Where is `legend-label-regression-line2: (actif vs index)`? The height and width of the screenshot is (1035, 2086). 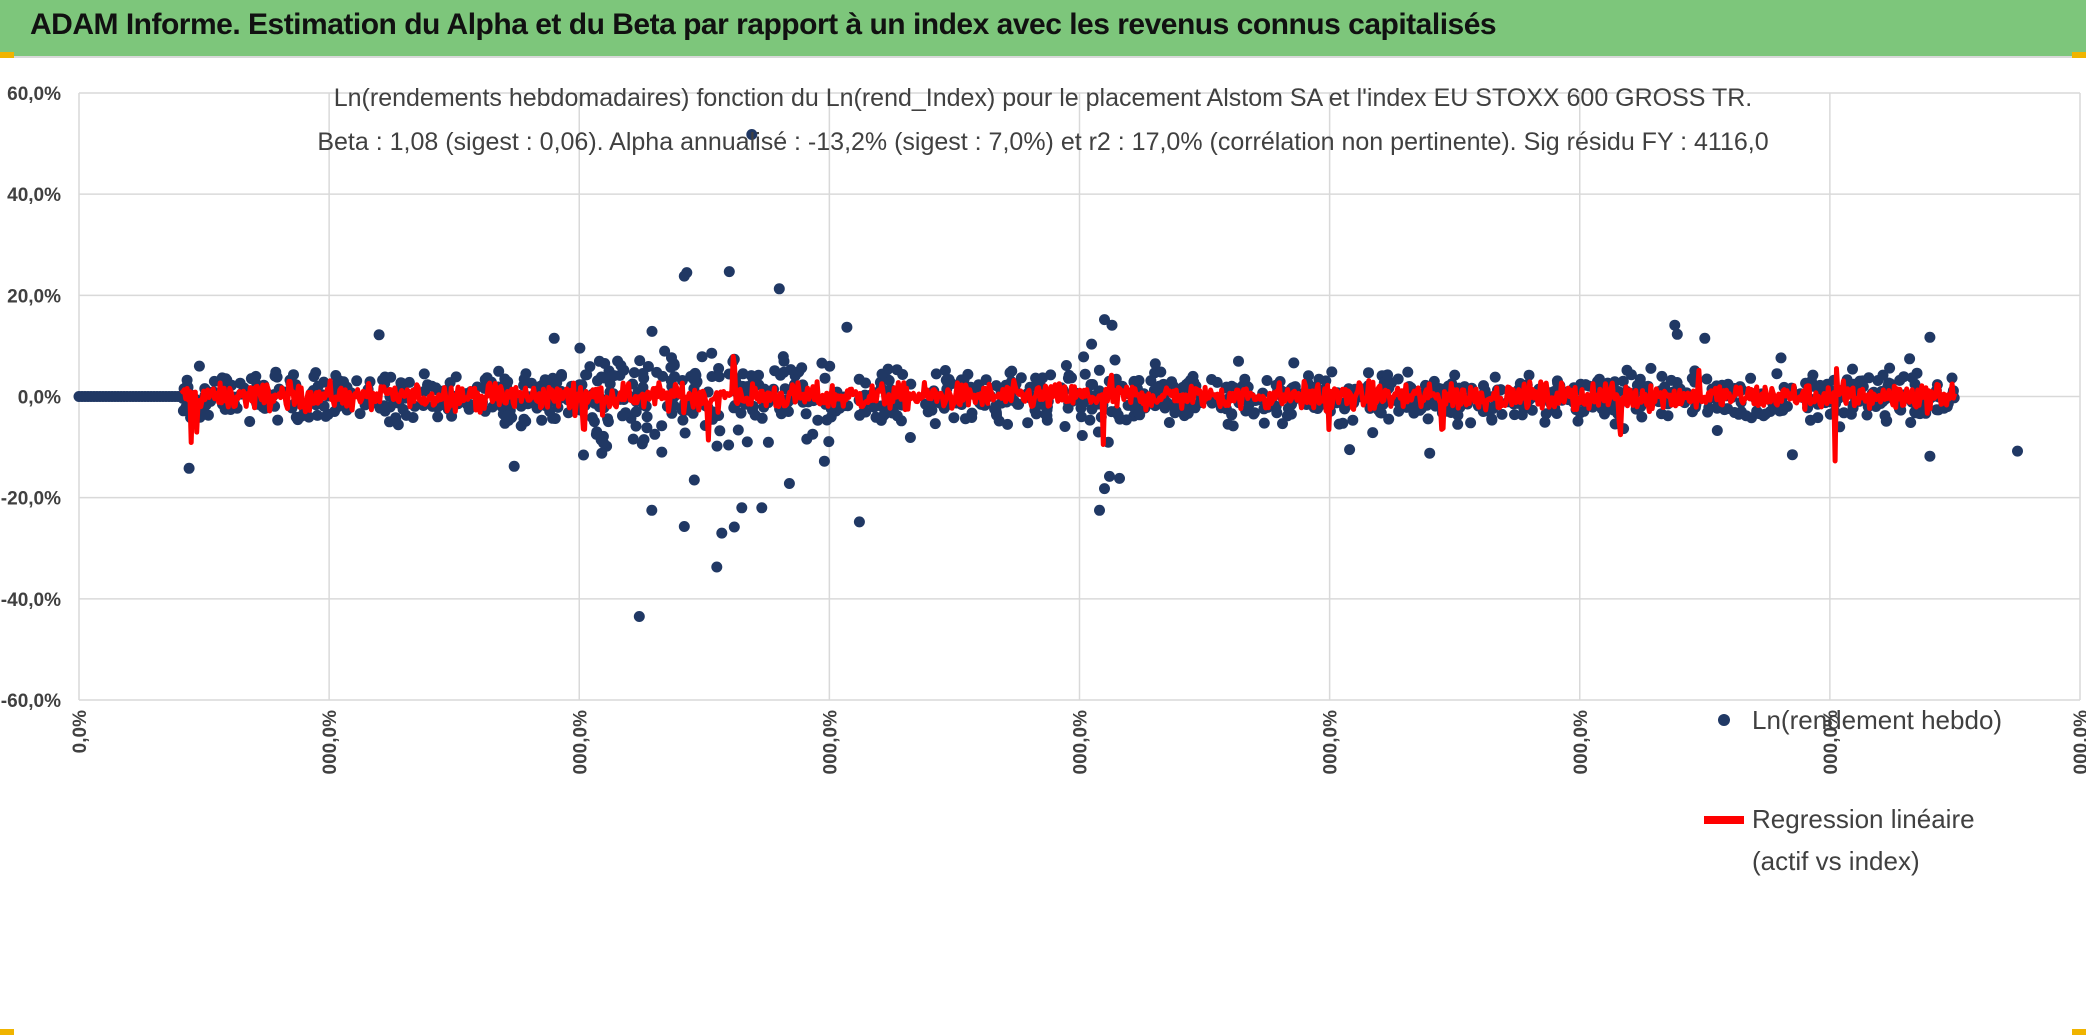
legend-label-regression-line2: (actif vs index) is located at coordinates (1836, 861).